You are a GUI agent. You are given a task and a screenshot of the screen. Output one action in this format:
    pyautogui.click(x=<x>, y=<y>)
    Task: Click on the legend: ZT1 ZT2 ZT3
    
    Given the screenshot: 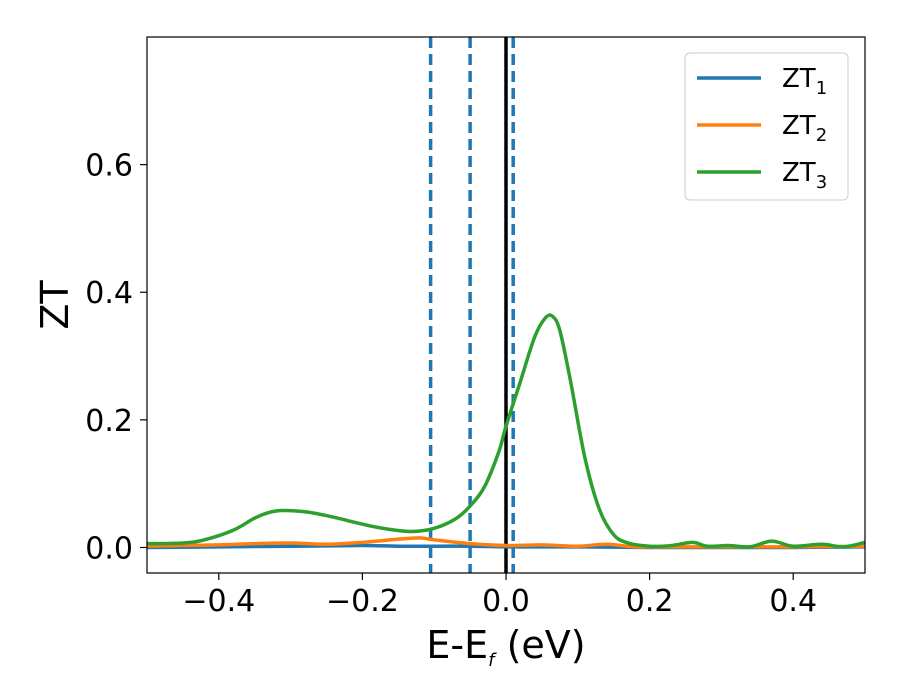 What is the action you would take?
    pyautogui.click(x=766, y=126)
    